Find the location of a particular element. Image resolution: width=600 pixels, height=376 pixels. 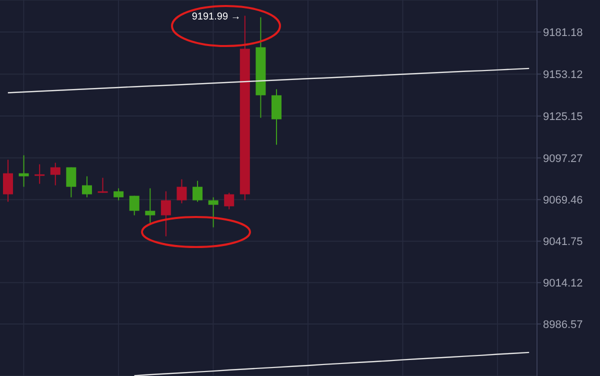

y-tick-label: 9097.27 is located at coordinates (563, 158).